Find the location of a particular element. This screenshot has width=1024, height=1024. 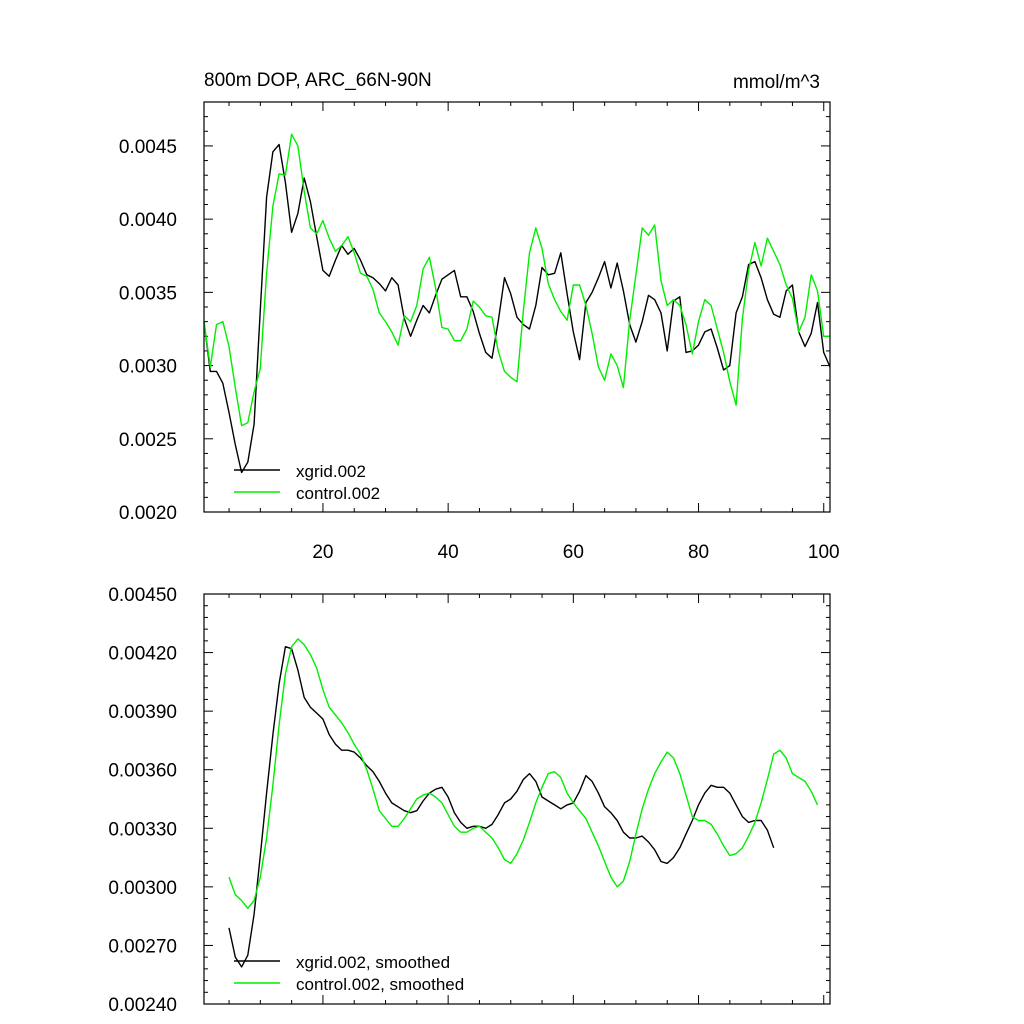

legend-label-control-smoothed: control.002, smoothed is located at coordinates (380, 984).